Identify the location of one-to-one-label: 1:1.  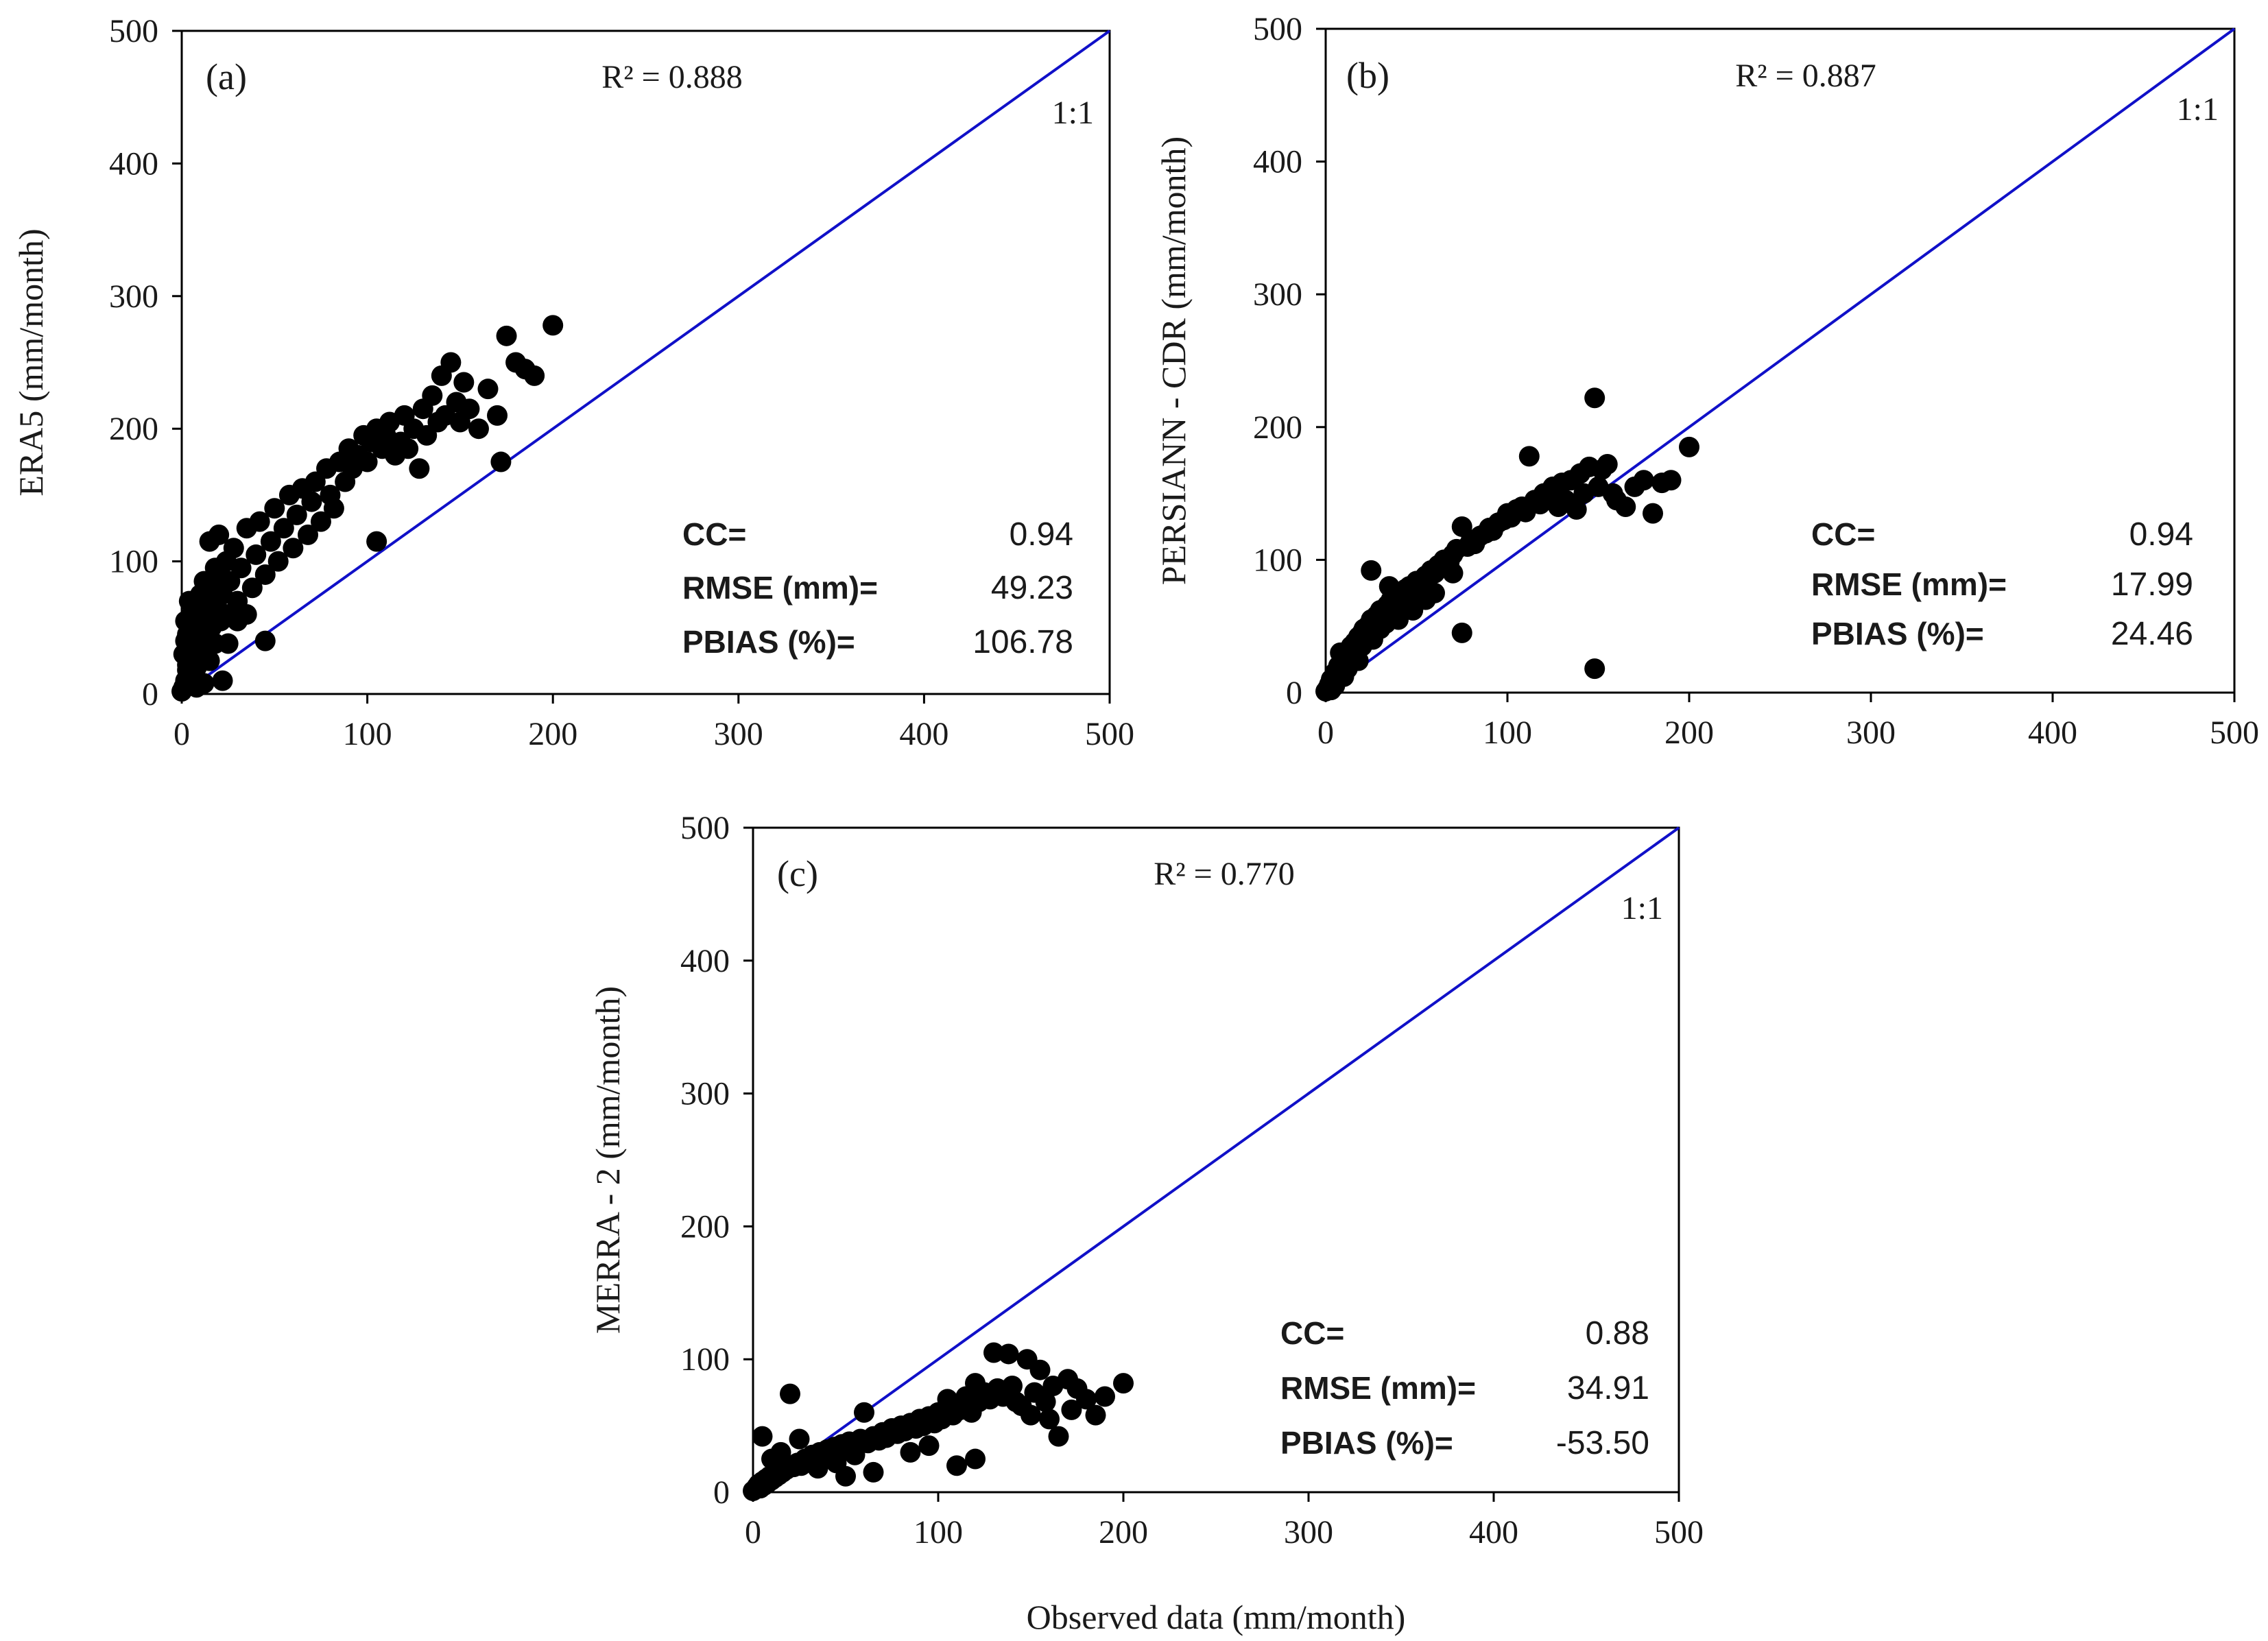
(1073, 113).